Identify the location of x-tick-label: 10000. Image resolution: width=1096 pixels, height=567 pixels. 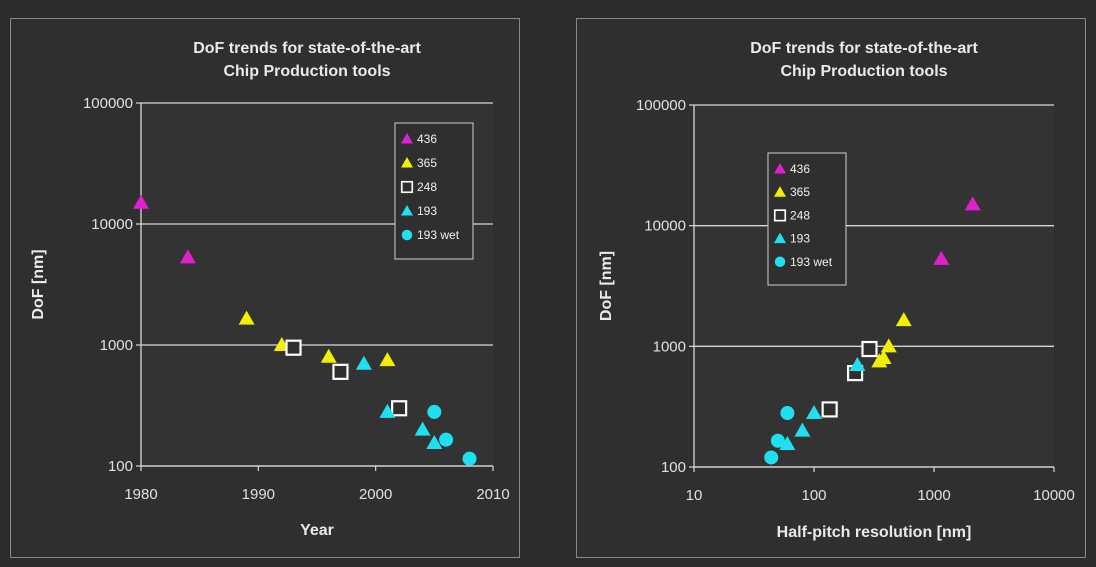
(1054, 495).